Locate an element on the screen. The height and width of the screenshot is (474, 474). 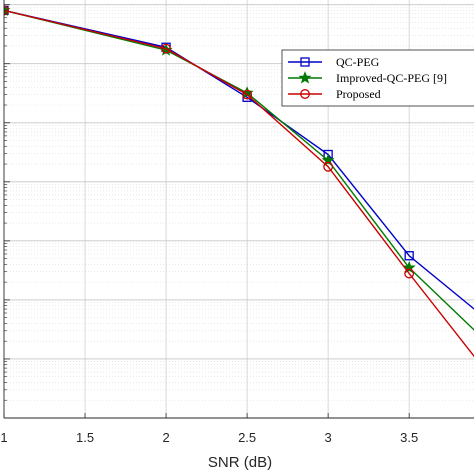
x-tick-label: 2.5 is located at coordinates (247, 437).